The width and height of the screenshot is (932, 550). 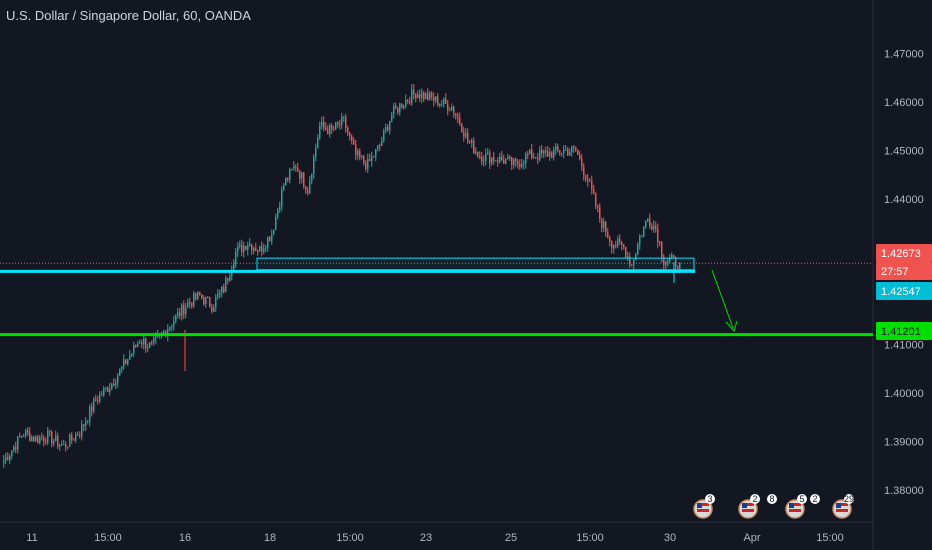 What do you see at coordinates (31, 538) in the screenshot?
I see `time-tick-label: 11` at bounding box center [31, 538].